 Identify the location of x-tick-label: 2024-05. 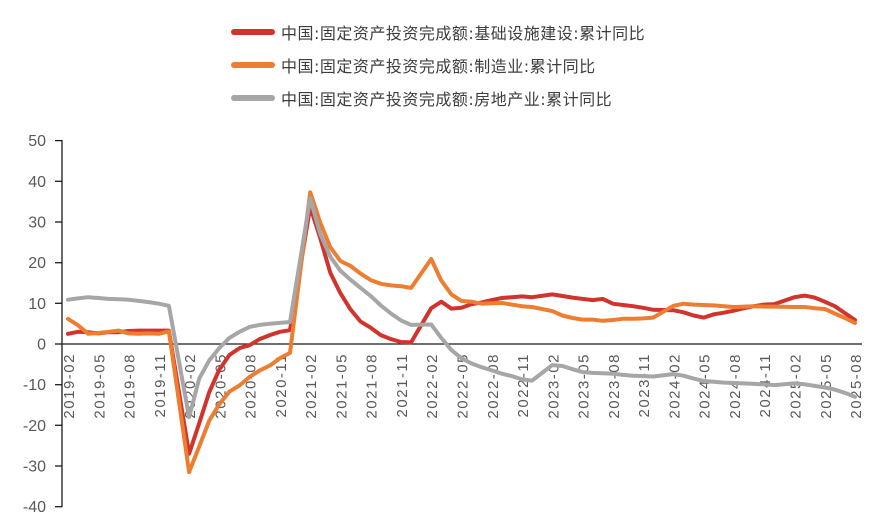
(705, 386).